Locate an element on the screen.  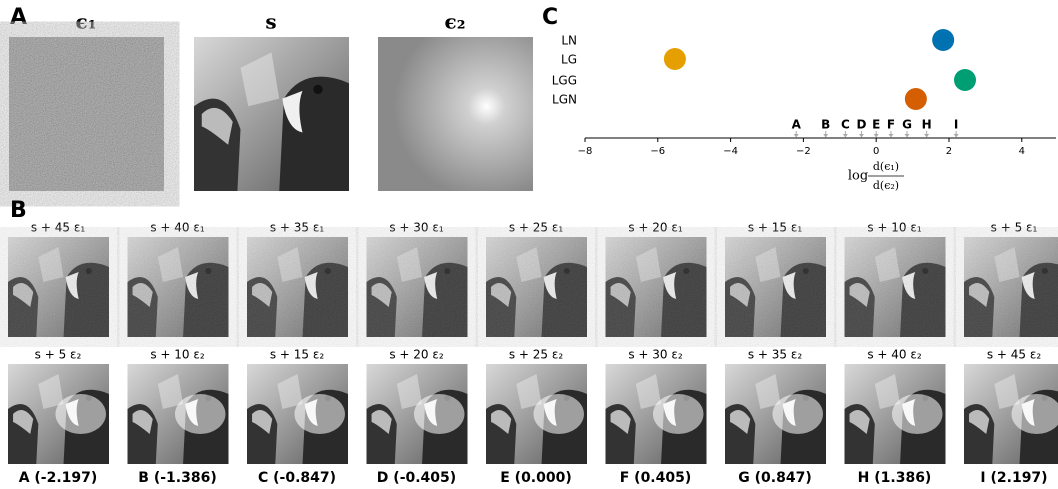
panel-label: C is located at coordinates (550, 17).